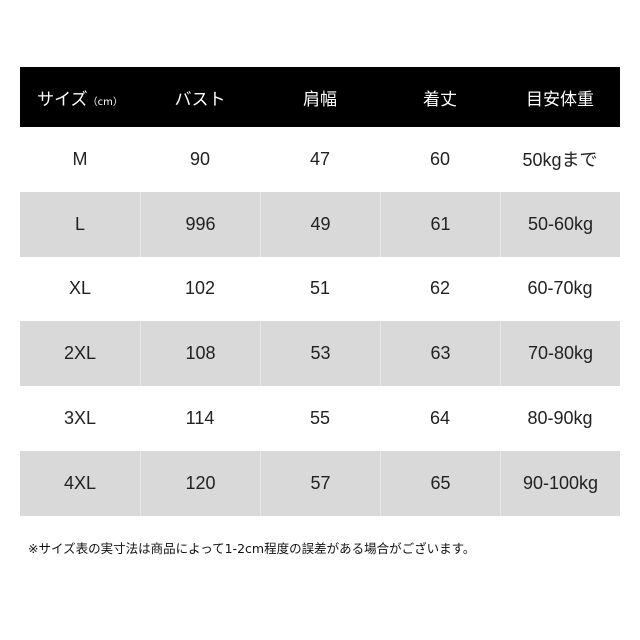  I want to click on cell-size: XL, so click(80, 288).